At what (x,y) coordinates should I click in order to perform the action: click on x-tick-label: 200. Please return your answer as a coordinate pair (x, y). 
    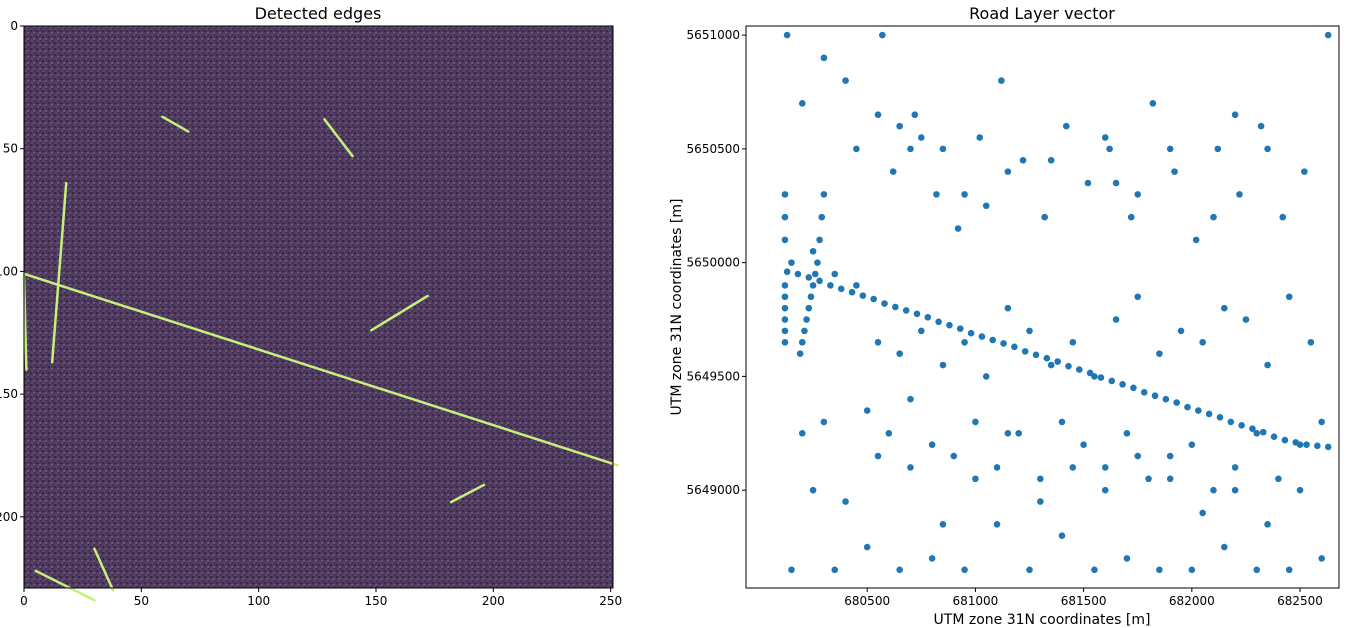
    Looking at the image, I should click on (493, 601).